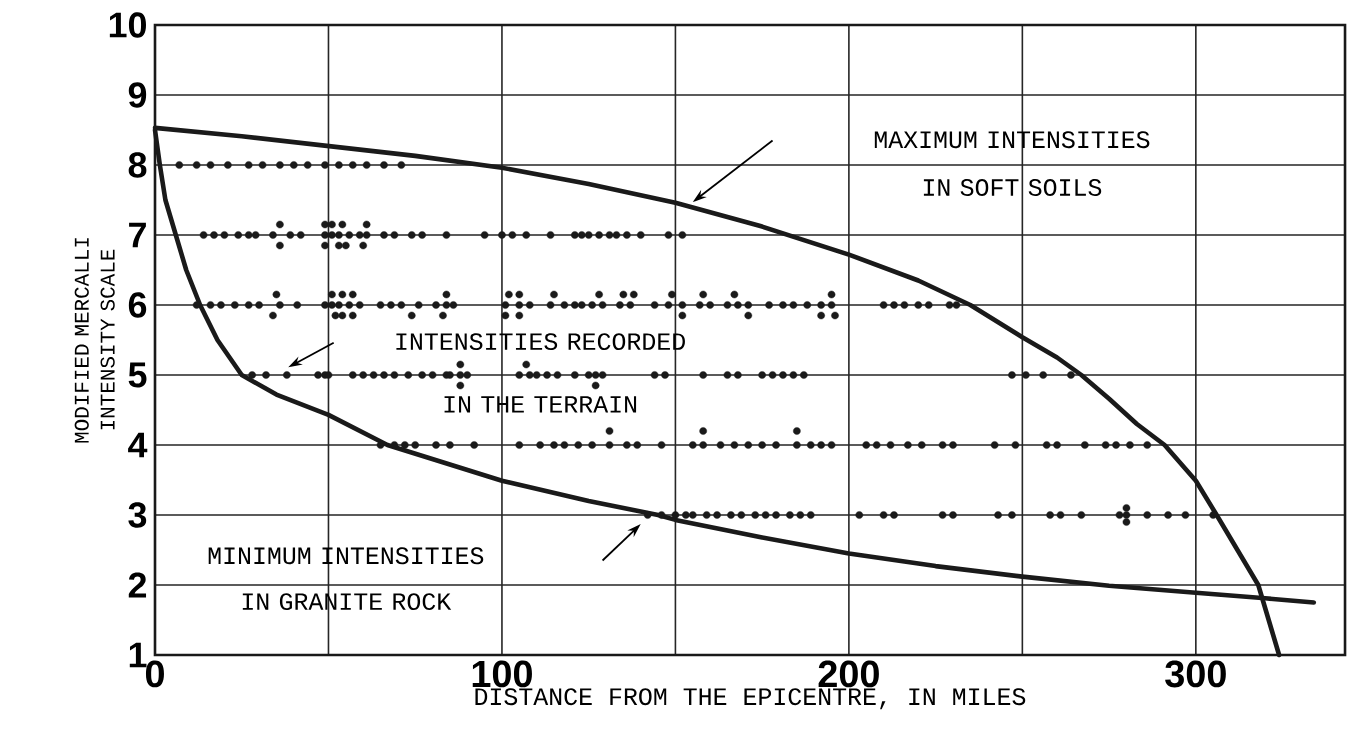 The width and height of the screenshot is (1358, 746). What do you see at coordinates (137, 165) in the screenshot?
I see `y-tick-label: 8` at bounding box center [137, 165].